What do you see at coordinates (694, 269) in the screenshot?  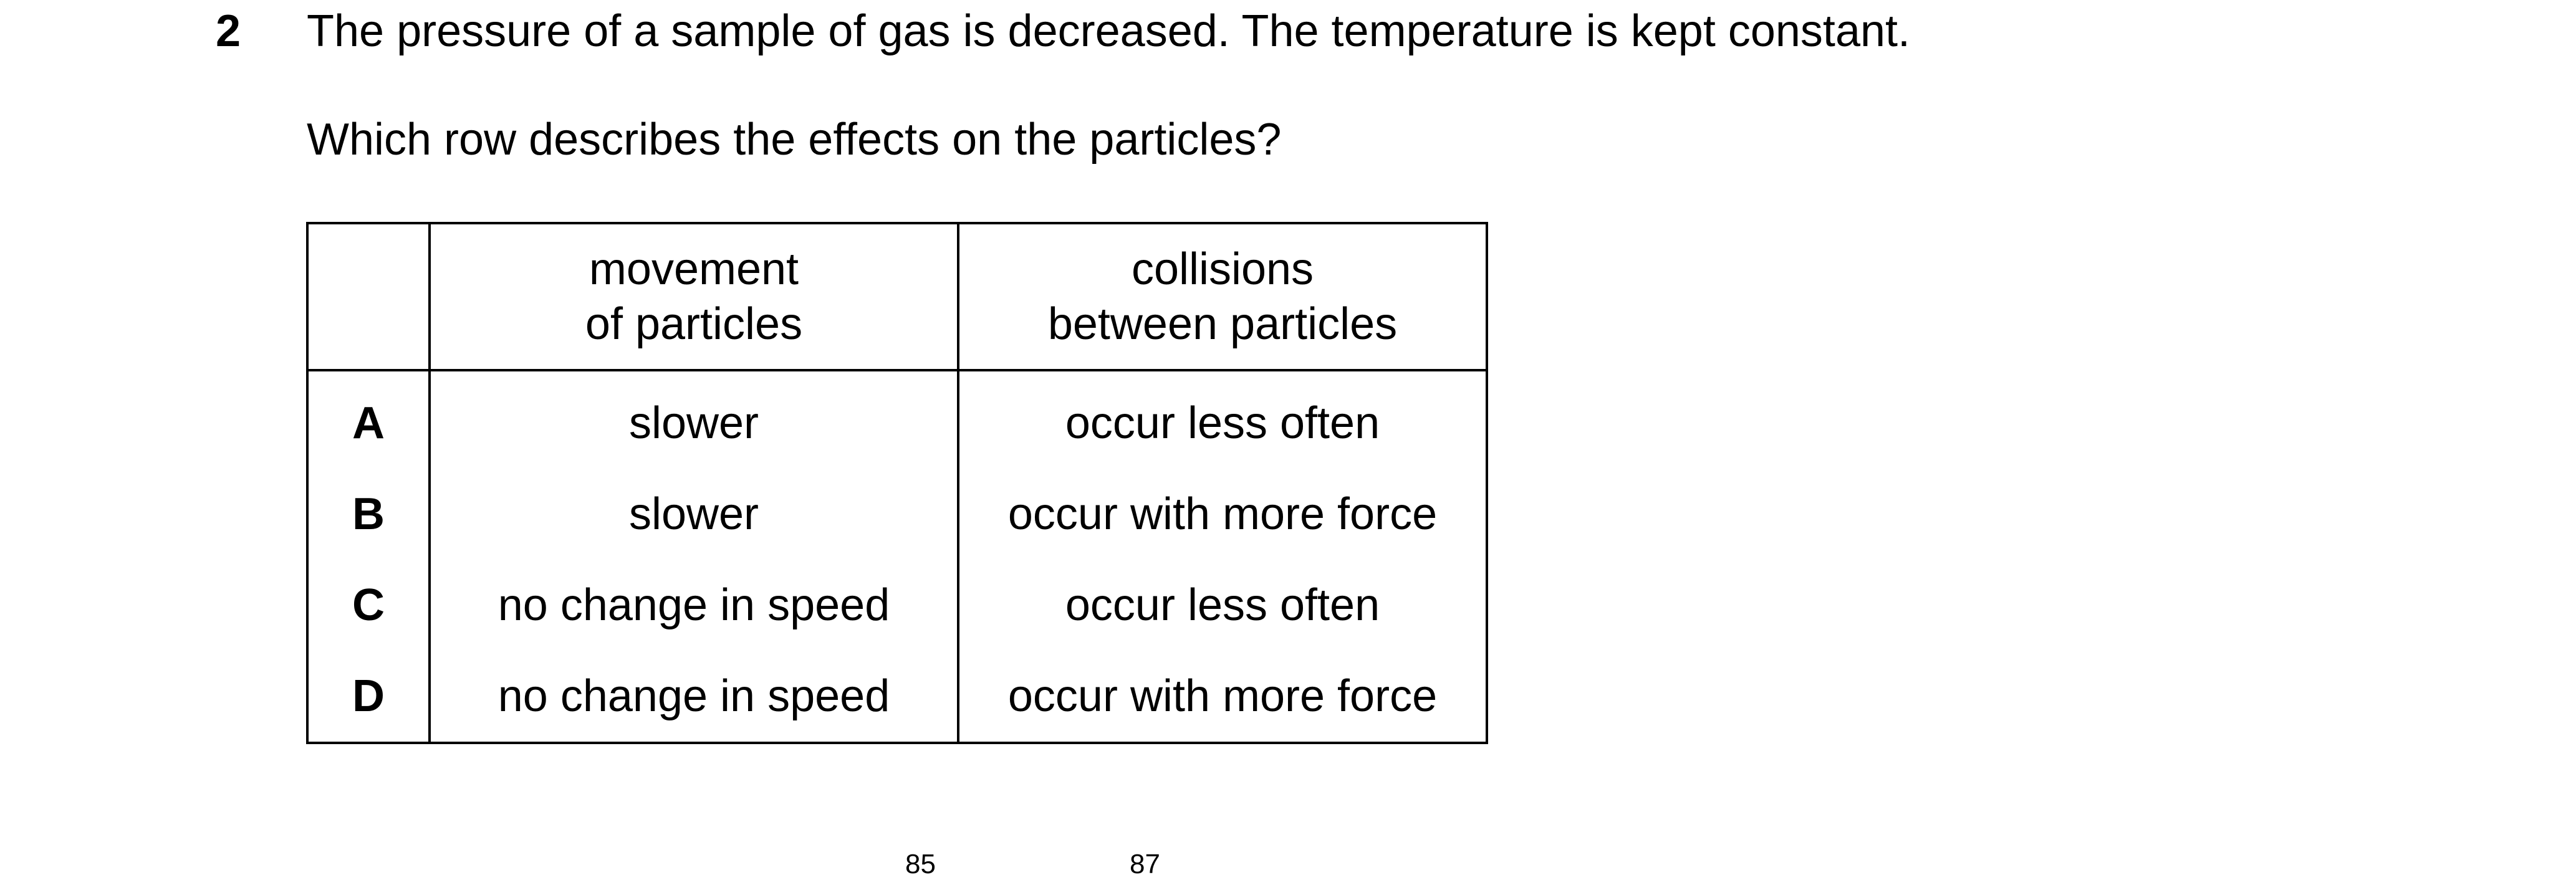 I see `header-movement-line-1: movement` at bounding box center [694, 269].